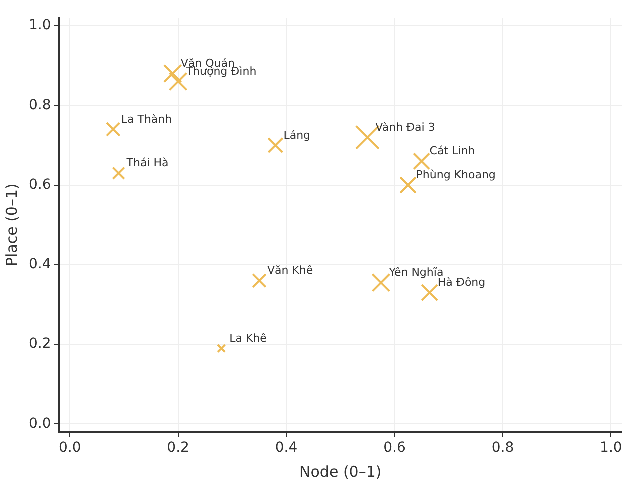  What do you see at coordinates (40, 184) in the screenshot?
I see `y-tick-label: 0.6` at bounding box center [40, 184].